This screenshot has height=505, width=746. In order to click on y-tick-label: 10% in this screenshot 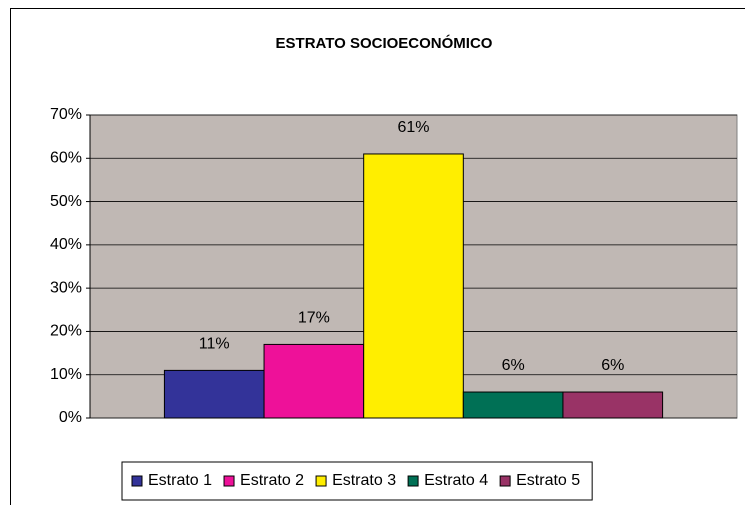, I will do `click(66, 374)`.